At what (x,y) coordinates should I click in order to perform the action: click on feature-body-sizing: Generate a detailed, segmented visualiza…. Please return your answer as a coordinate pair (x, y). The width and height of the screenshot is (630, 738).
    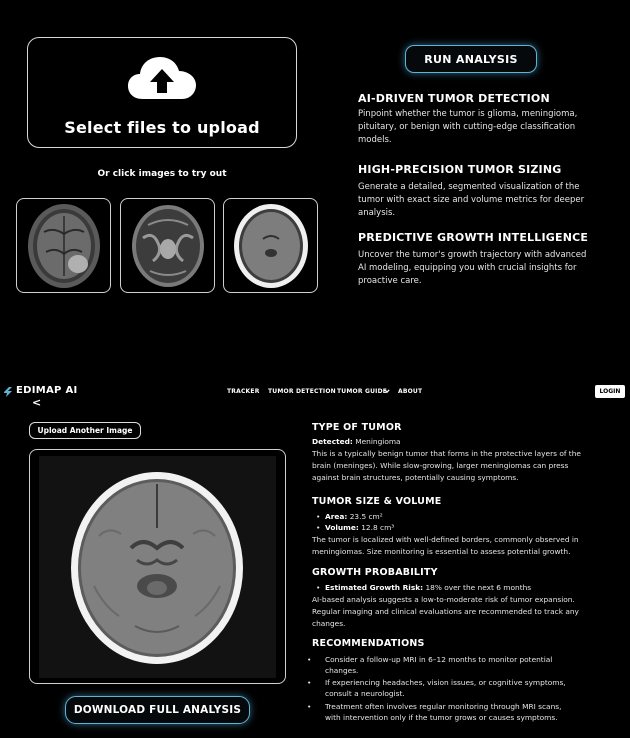
    Looking at the image, I should click on (471, 200).